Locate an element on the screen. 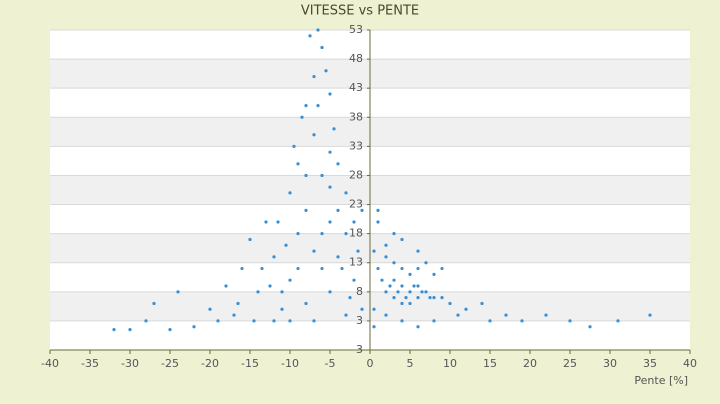 This screenshot has width=720, height=404. x-tick-label: -30 is located at coordinates (130, 363).